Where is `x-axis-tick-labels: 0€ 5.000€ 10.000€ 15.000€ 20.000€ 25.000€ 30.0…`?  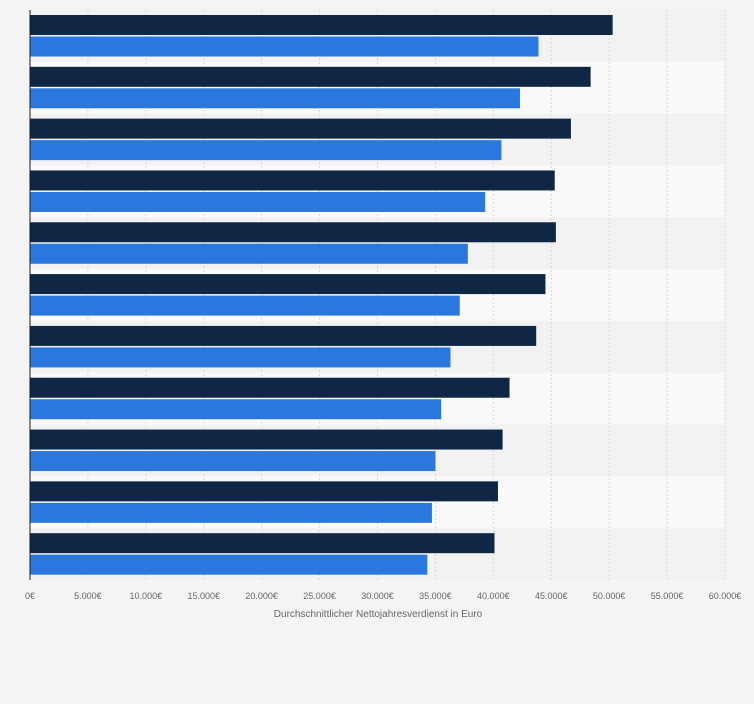
x-axis-tick-labels: 0€ 5.000€ 10.000€ 15.000€ 20.000€ 25.000€ 30.0… is located at coordinates (383, 596).